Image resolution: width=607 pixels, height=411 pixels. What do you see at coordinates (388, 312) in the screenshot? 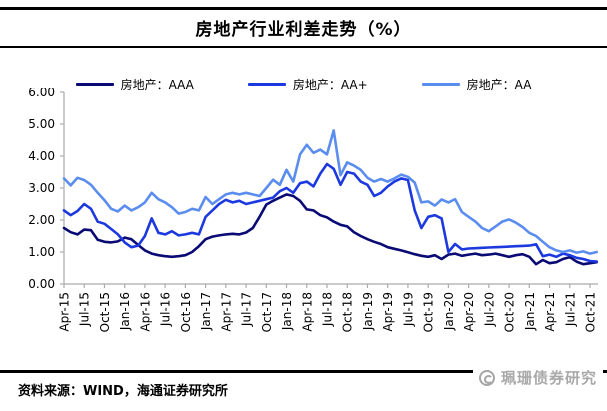
I see `x-tick-label: Apr-19` at bounding box center [388, 312].